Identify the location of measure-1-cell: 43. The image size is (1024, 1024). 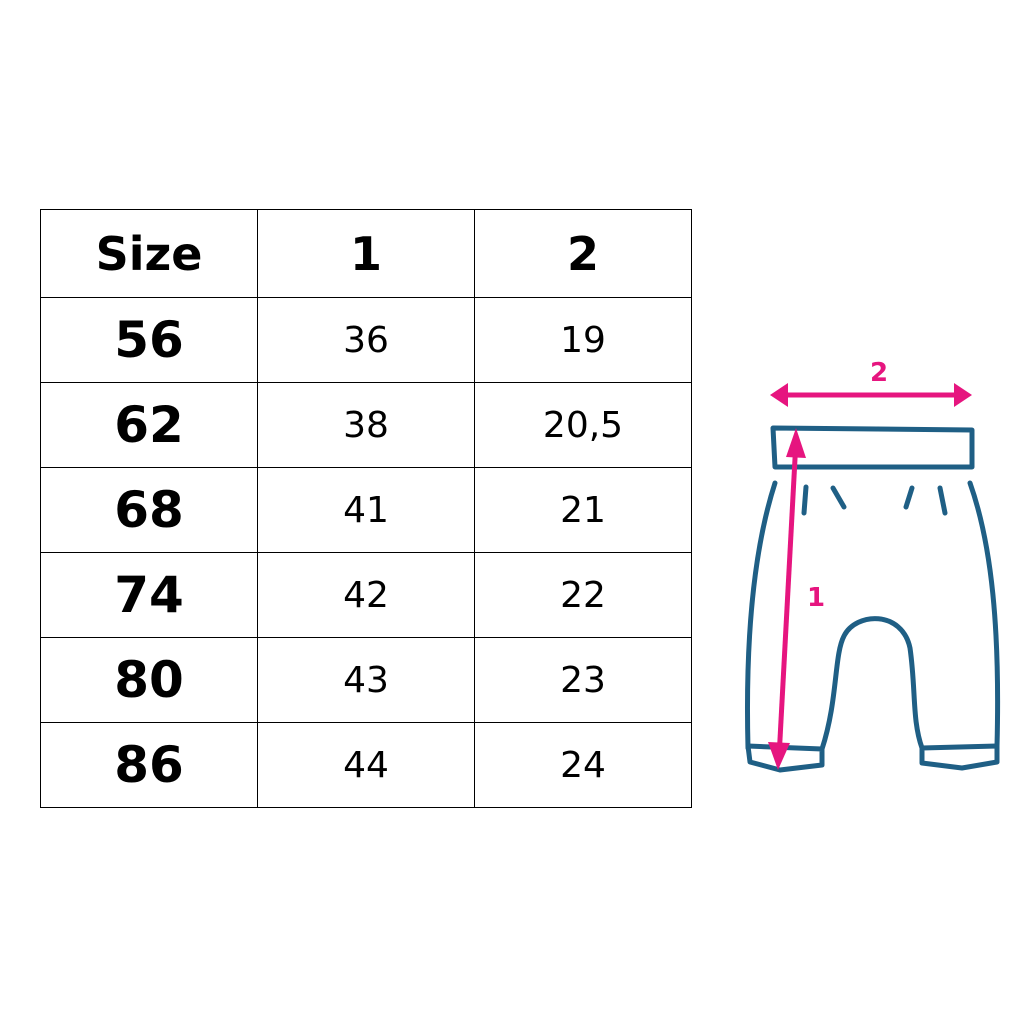
(366, 680).